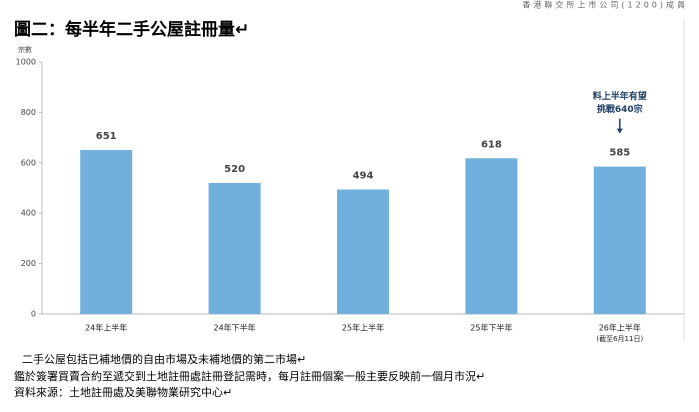 The width and height of the screenshot is (699, 412). I want to click on y-tick-label: 800, so click(28, 112).